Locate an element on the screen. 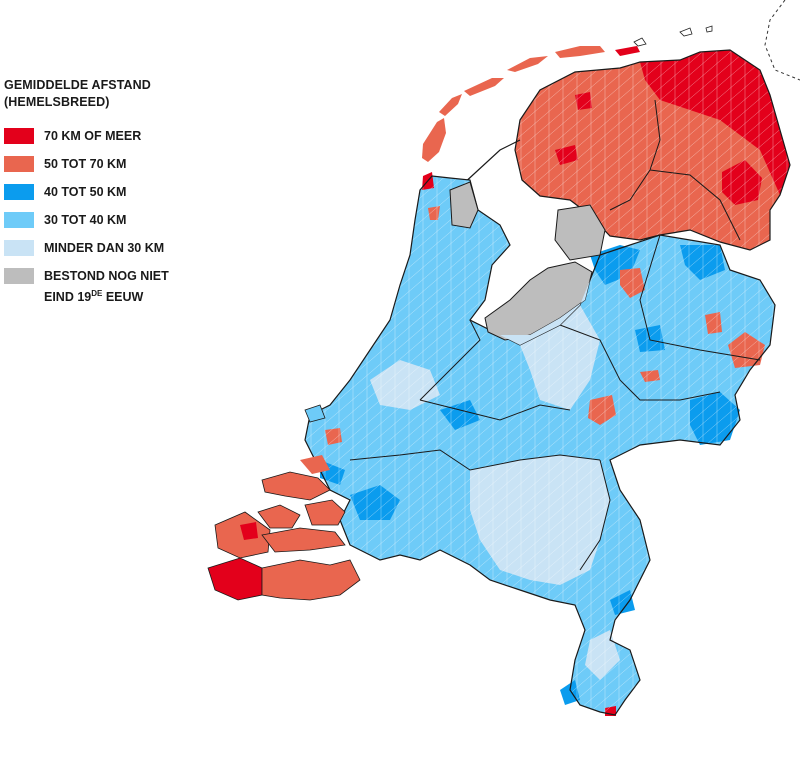 The height and width of the screenshot is (768, 800). legend-item-50-70: 50 TOT 70 KM is located at coordinates (99, 169).